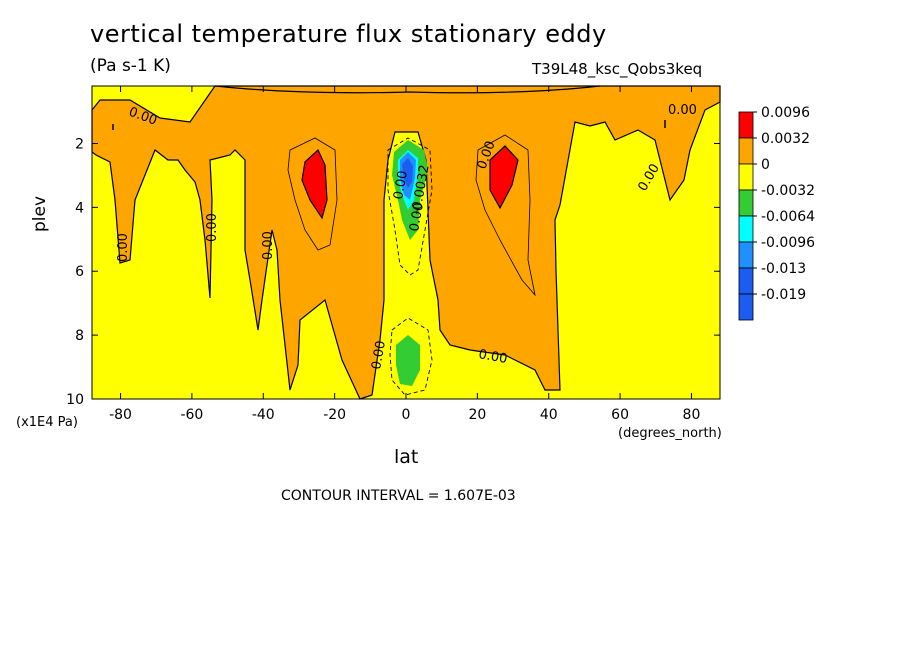 This screenshot has height=654, width=904. What do you see at coordinates (407, 89) in the screenshot?
I see `top-contour` at bounding box center [407, 89].